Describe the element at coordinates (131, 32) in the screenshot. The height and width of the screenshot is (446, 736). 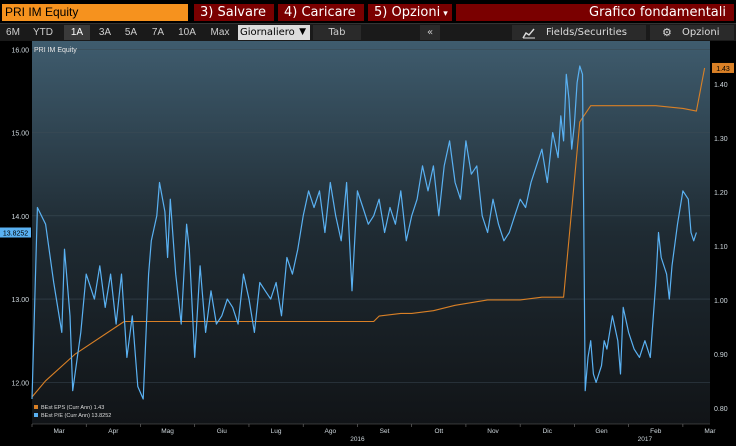
I see `period-5a: 5A` at that location.